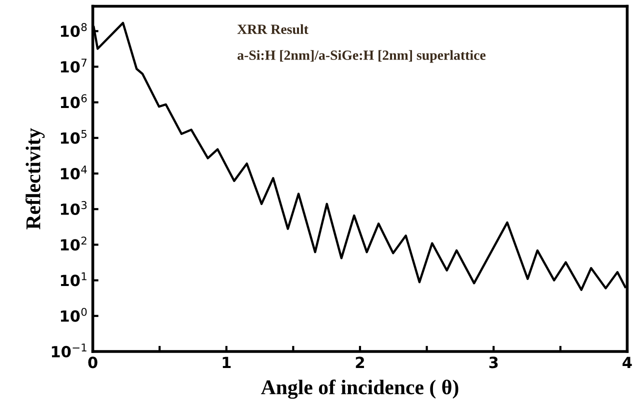 The width and height of the screenshot is (640, 416). I want to click on y-tick-label: 10$^{3}$, so click(73, 208).